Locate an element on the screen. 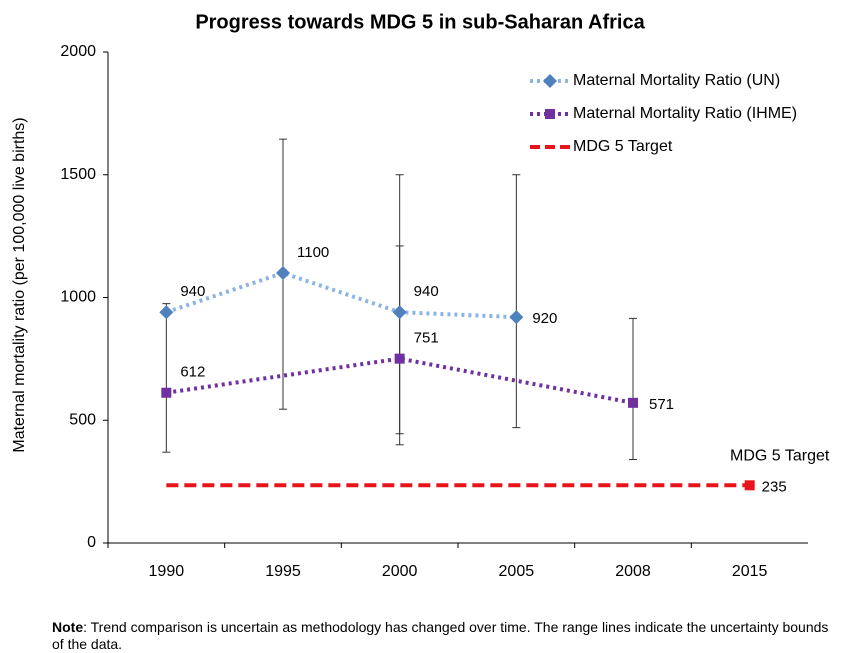 The height and width of the screenshot is (653, 843). data-label: 571 is located at coordinates (661, 404).